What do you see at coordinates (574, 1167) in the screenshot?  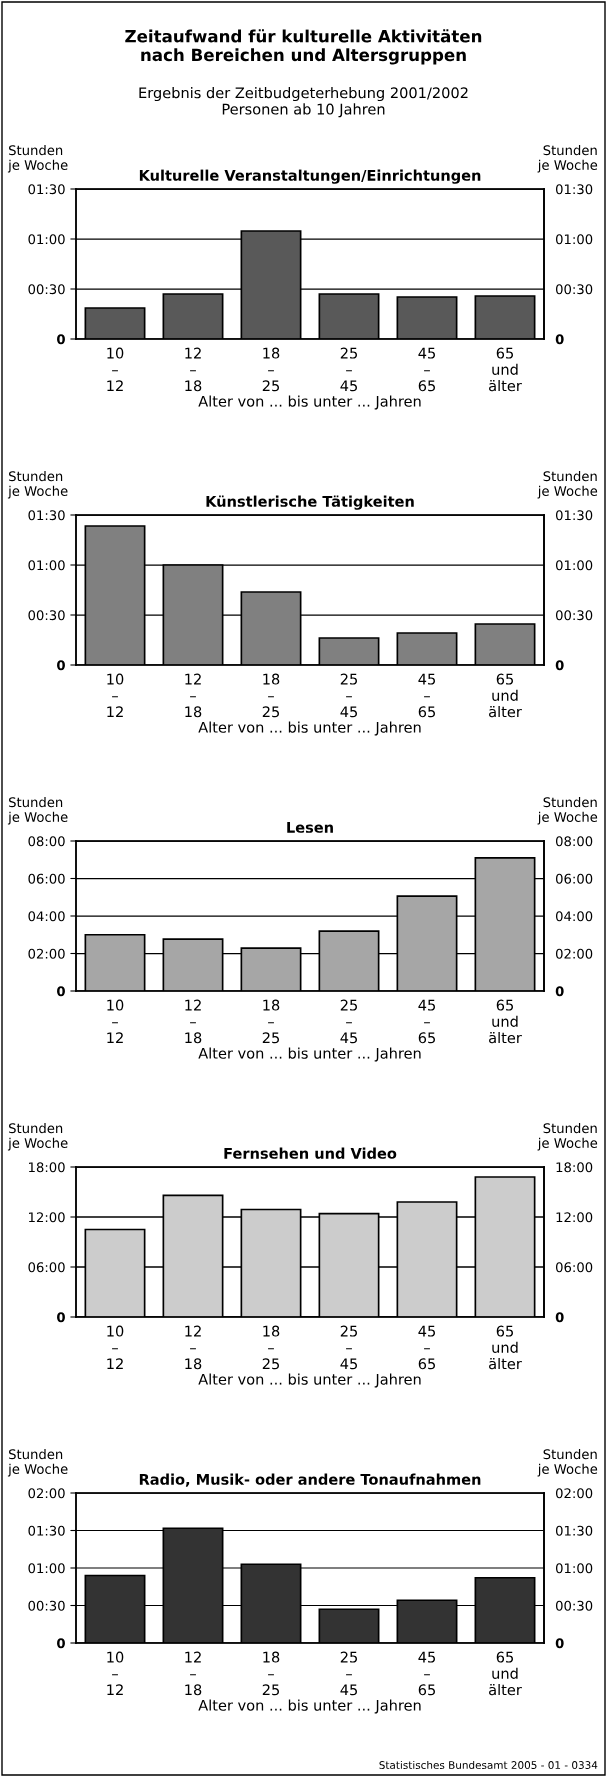 I see `y2-tick-label: 18:00` at bounding box center [574, 1167].